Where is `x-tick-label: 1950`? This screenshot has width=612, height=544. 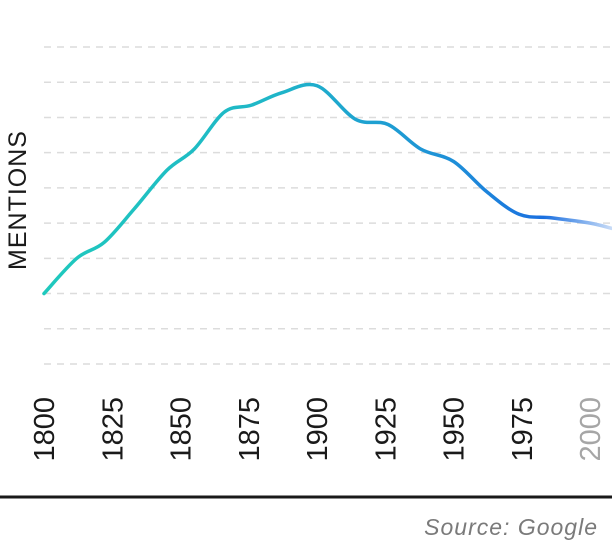 x-tick-label: 1950 is located at coordinates (455, 429).